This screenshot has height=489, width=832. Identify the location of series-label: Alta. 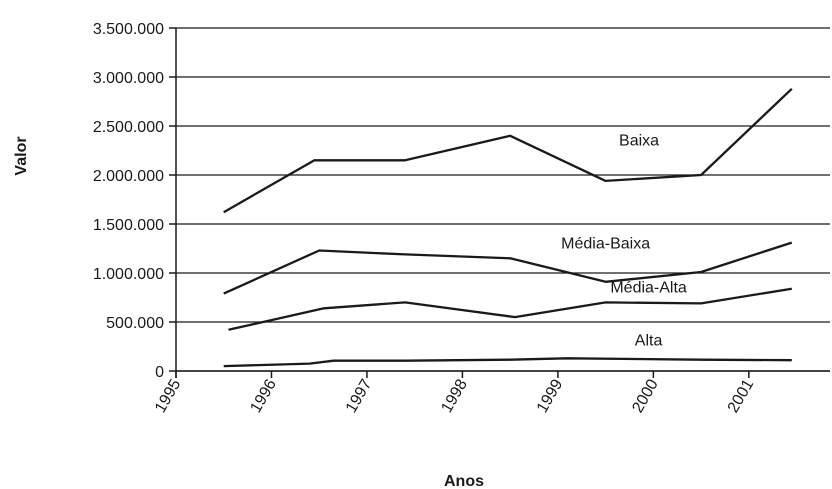
(649, 341).